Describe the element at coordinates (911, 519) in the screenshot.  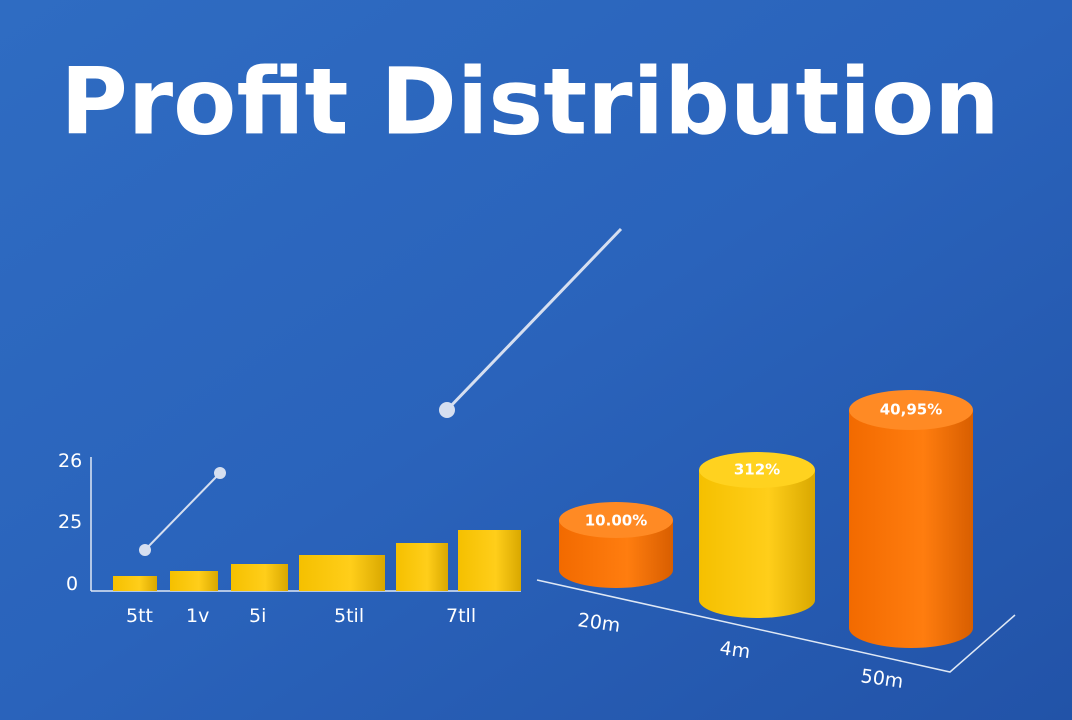
I see `cylinder: 40,95%` at that location.